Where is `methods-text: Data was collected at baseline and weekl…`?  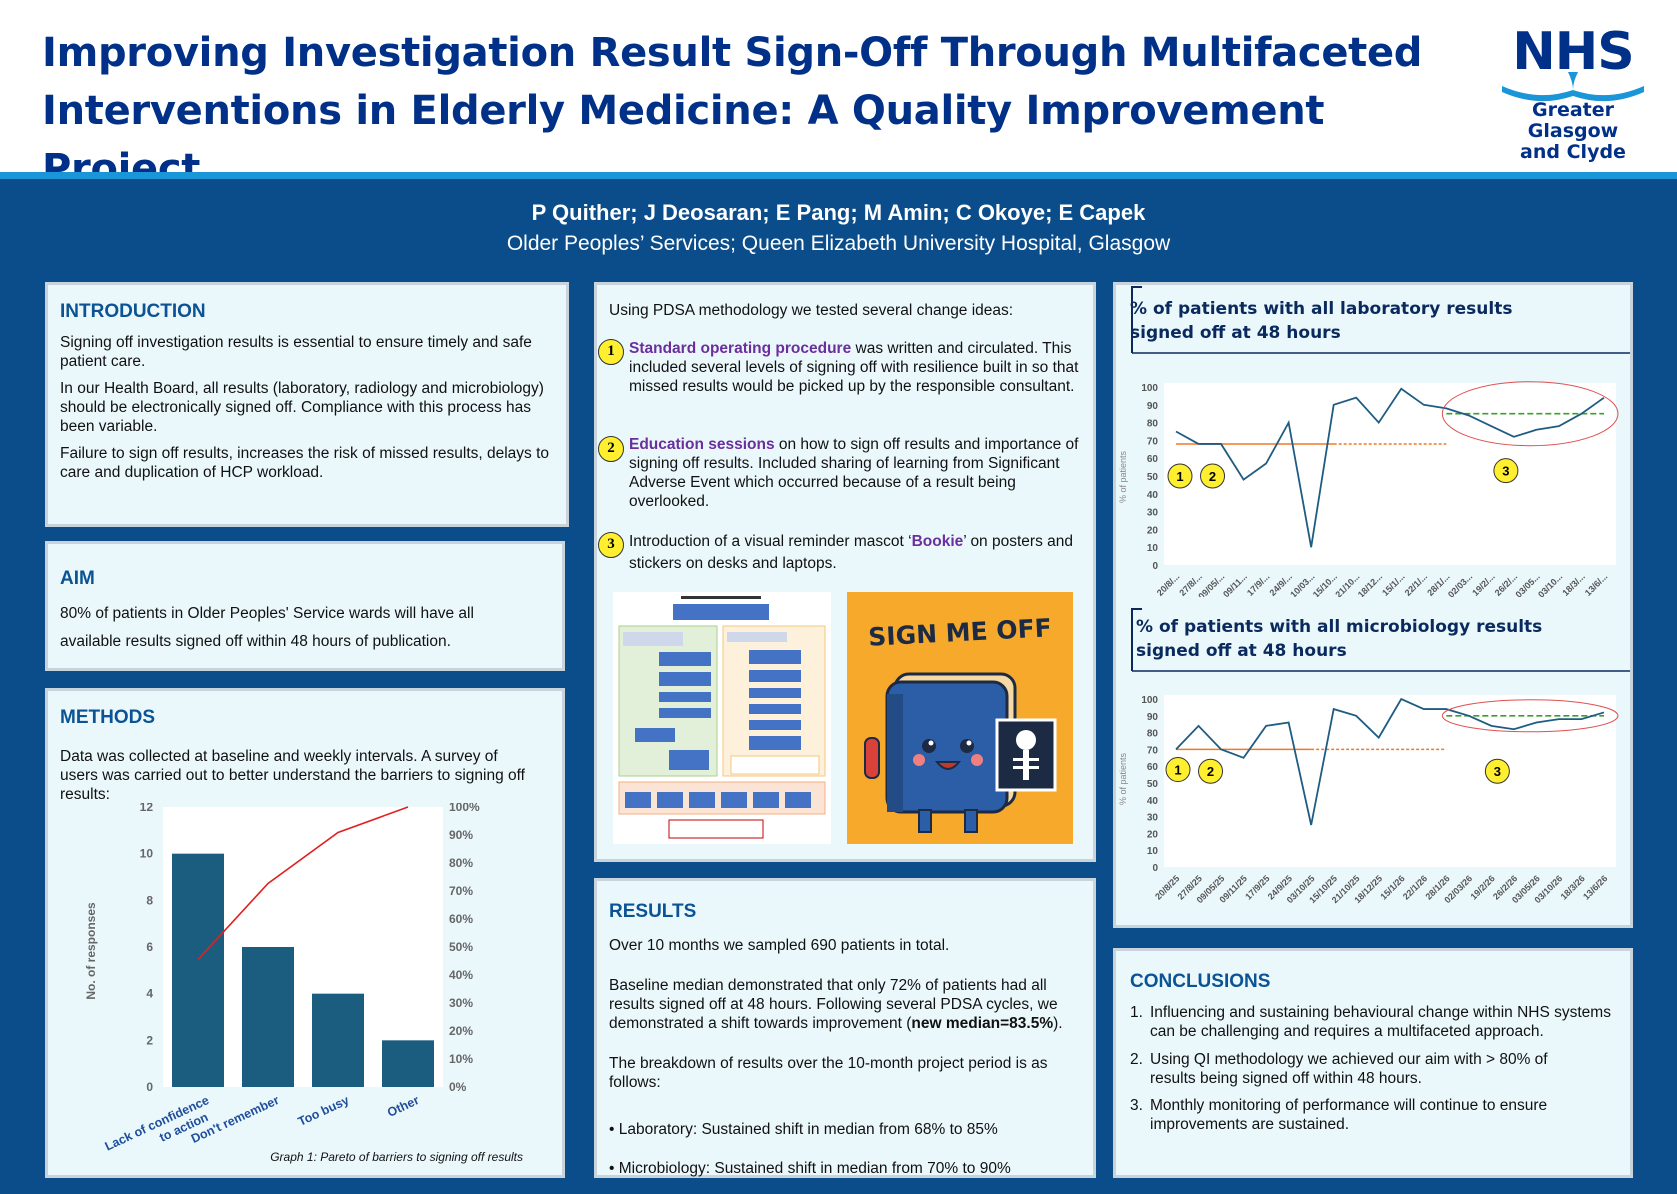
methods-text: Data was collected at baseline and weekl… is located at coordinates (292, 775).